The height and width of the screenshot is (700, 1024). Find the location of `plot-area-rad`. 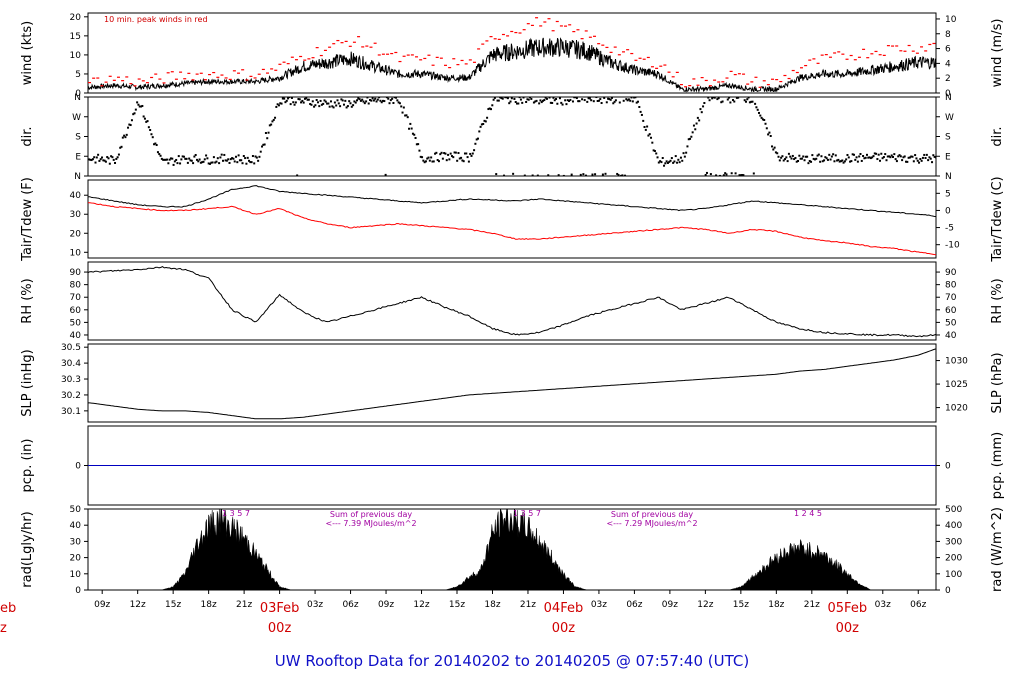

plot-area-rad is located at coordinates (512, 549).